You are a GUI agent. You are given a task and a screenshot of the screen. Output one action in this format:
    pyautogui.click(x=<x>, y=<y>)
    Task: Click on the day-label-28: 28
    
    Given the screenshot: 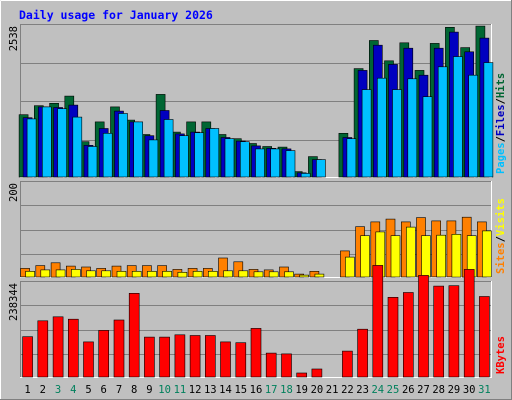 What is the action you would take?
    pyautogui.click(x=438, y=390)
    